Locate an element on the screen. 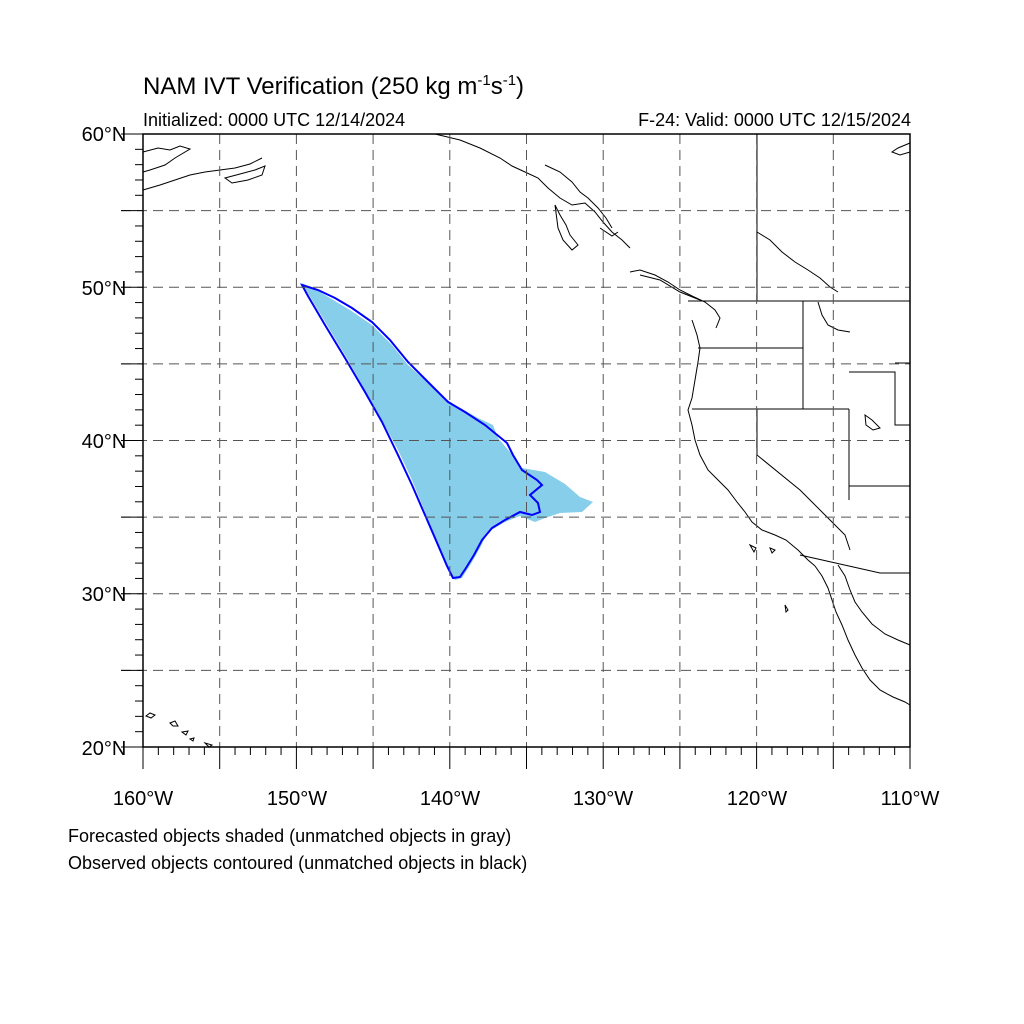 The width and height of the screenshot is (1024, 1024). map-title: NAM IVT Verification (250 kg m-1s-1) is located at coordinates (333, 86).